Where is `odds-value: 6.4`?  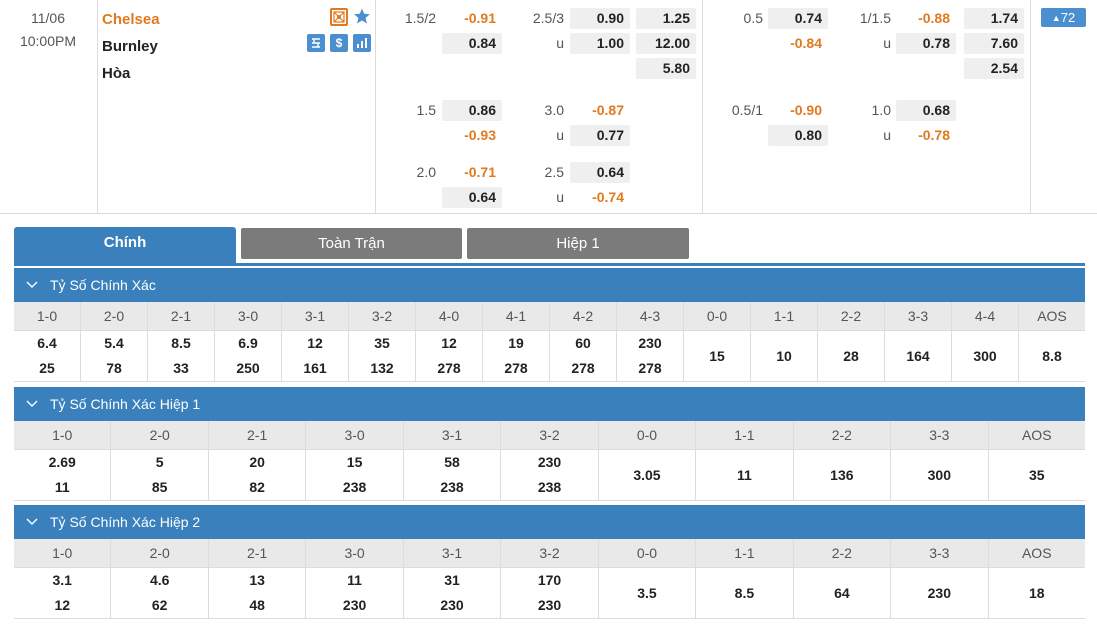 odds-value: 6.4 is located at coordinates (47, 343).